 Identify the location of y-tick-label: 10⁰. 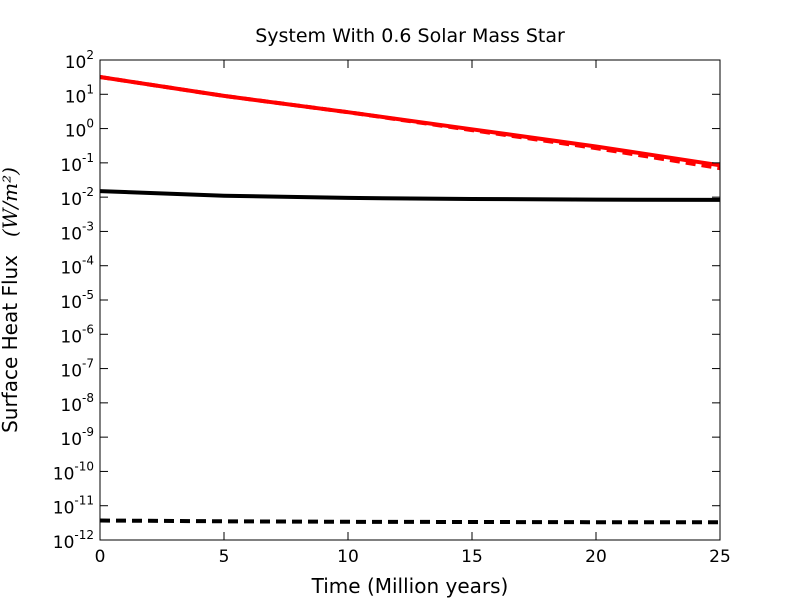
(79, 129).